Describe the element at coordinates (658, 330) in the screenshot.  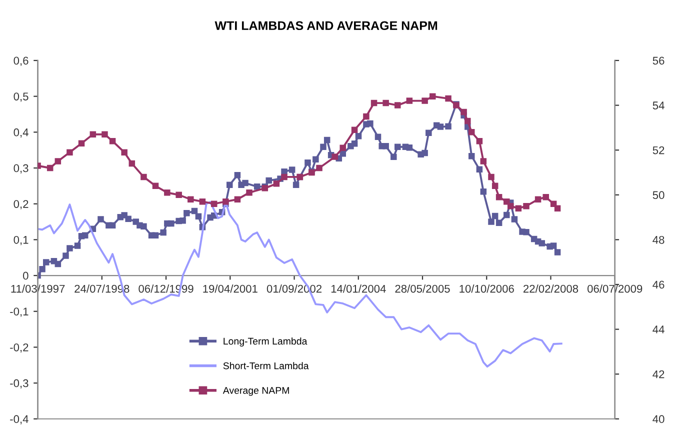
I see `y2-tick-label: 44` at that location.